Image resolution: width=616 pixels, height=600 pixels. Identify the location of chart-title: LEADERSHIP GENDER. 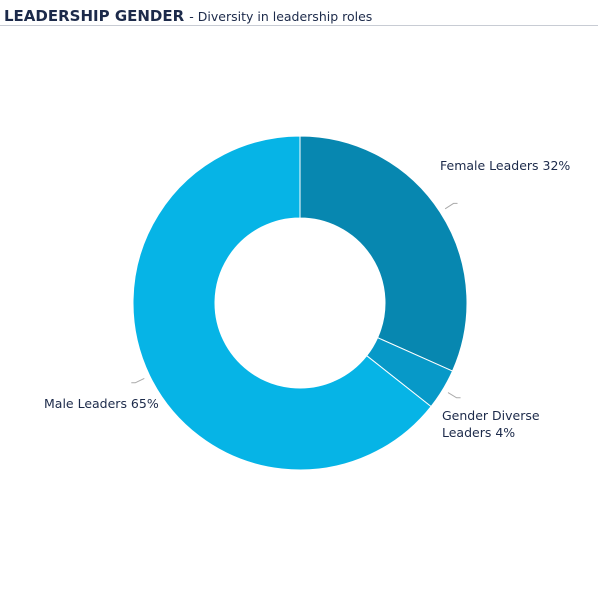
(94, 16).